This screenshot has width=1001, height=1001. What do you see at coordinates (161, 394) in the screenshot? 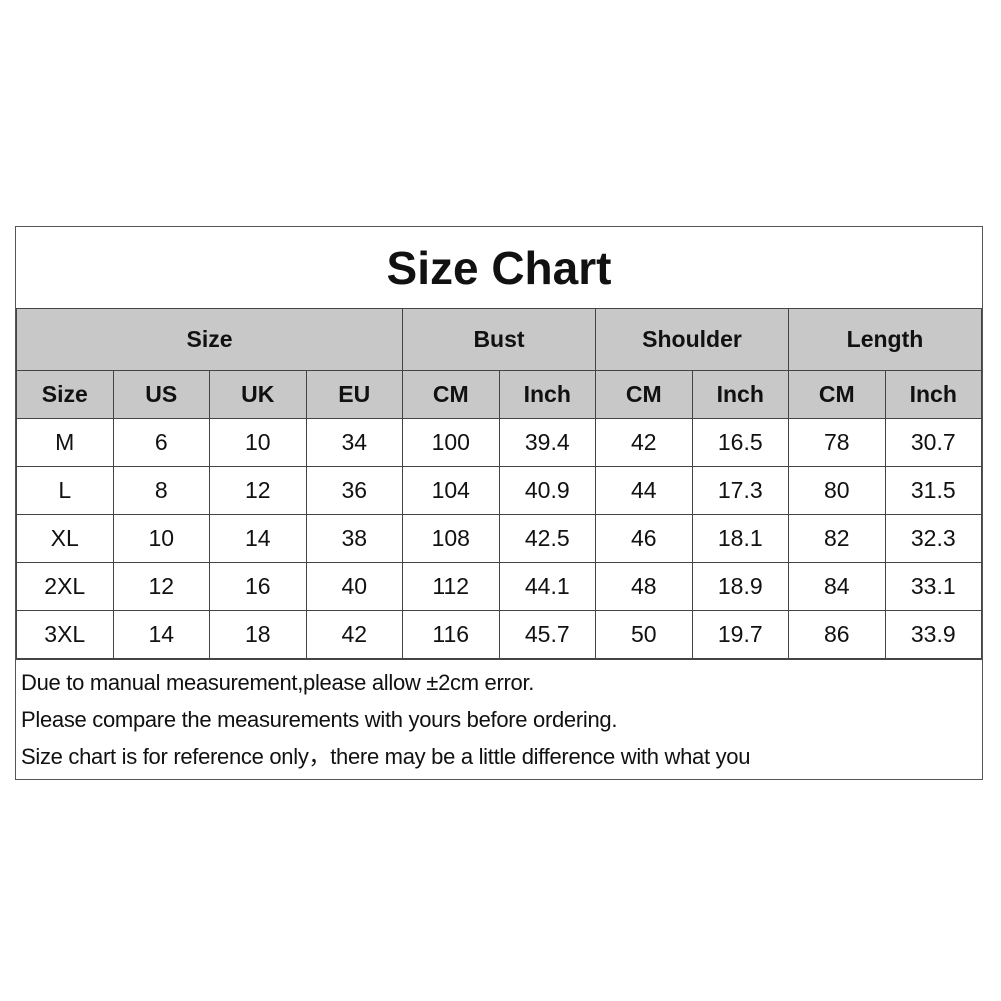
I see `sub-header-cell: US` at bounding box center [161, 394].